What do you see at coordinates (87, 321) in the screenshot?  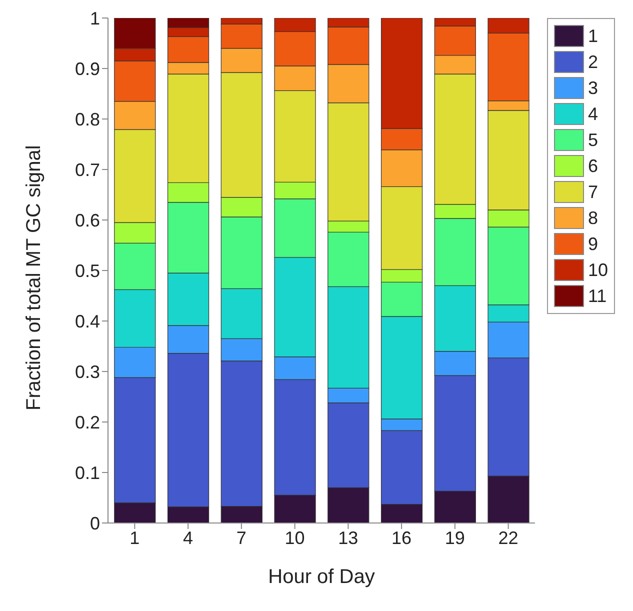 I see `y-tick-label: 0.4` at bounding box center [87, 321].